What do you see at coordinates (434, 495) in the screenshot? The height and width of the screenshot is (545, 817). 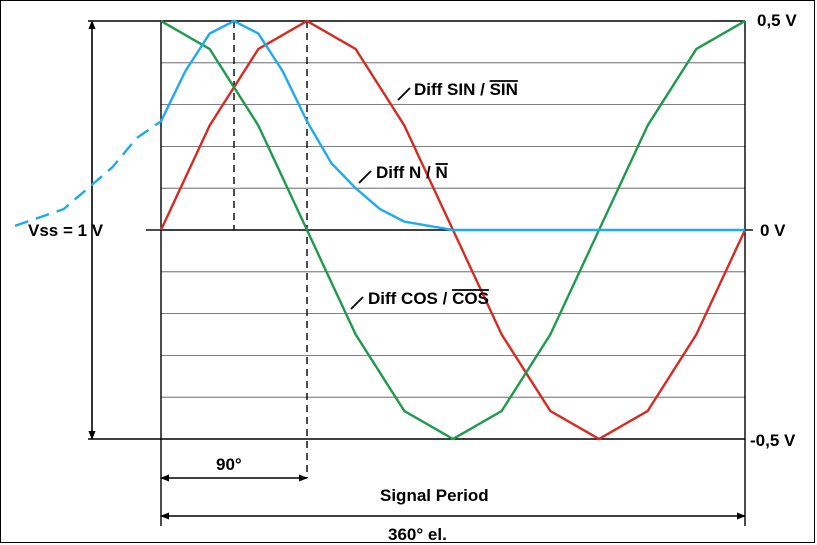 I see `x-axis-label: Signal Period` at bounding box center [434, 495].